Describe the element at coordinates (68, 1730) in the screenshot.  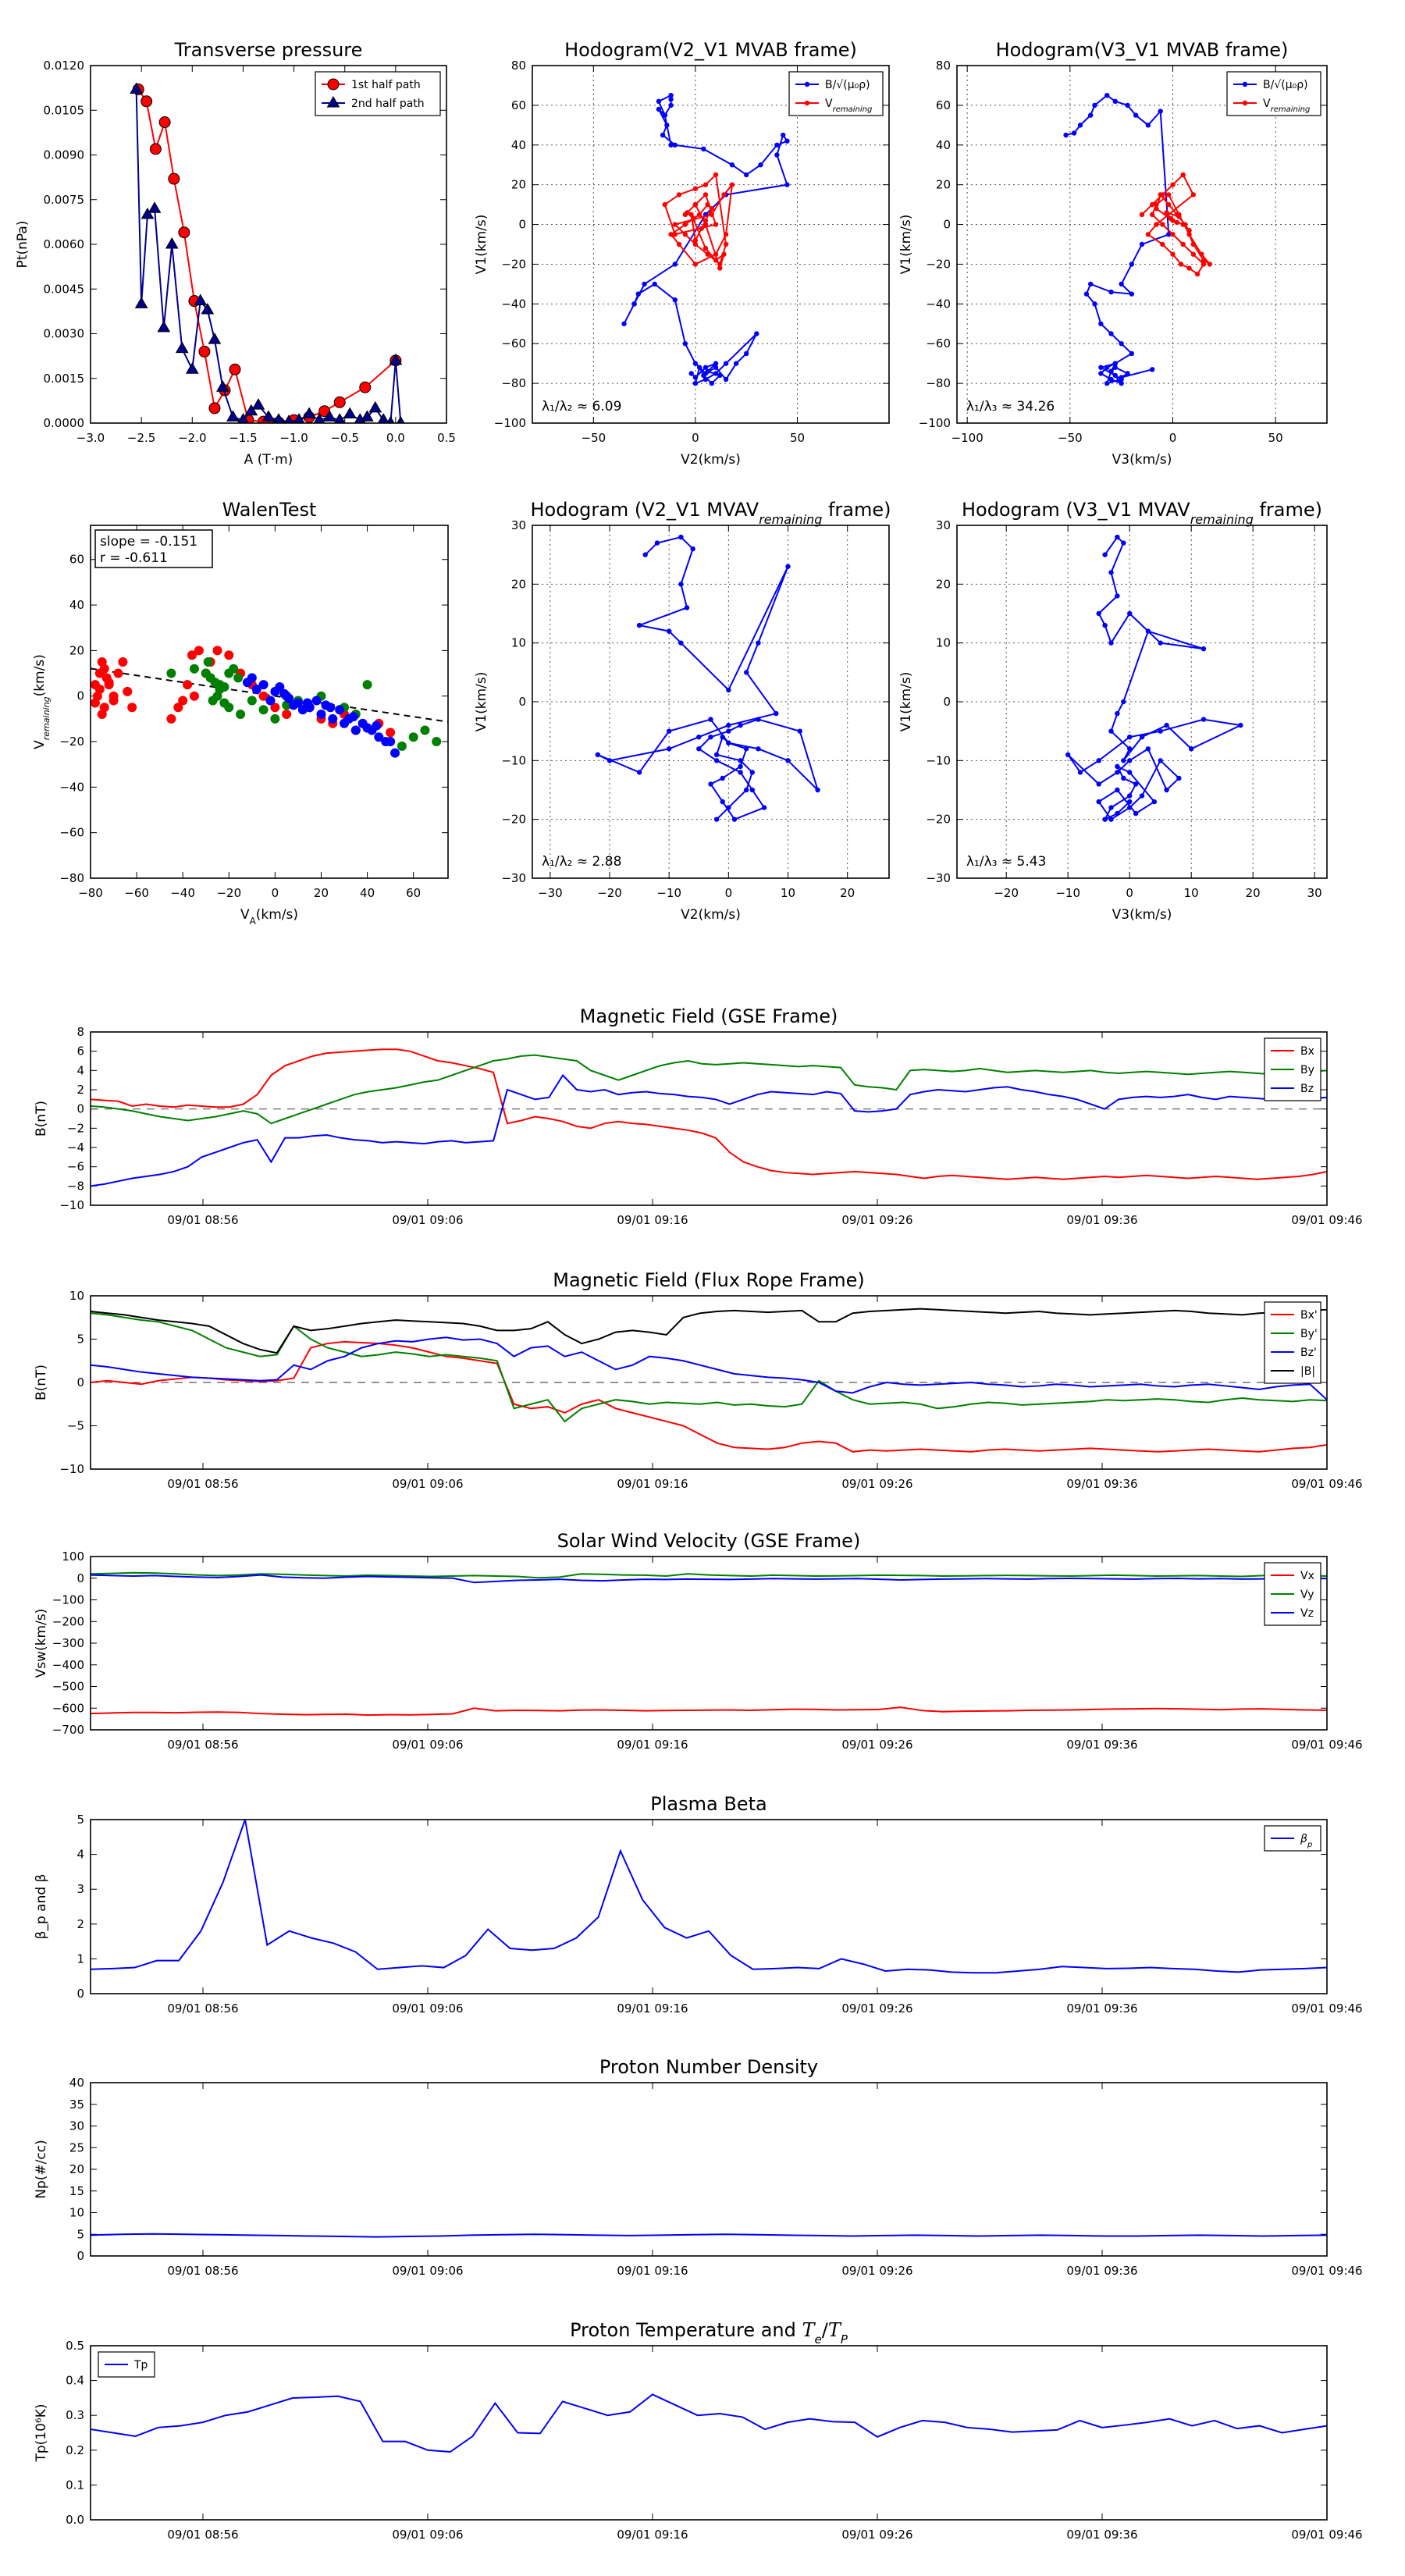
I see `y-tick-label: −700` at that location.